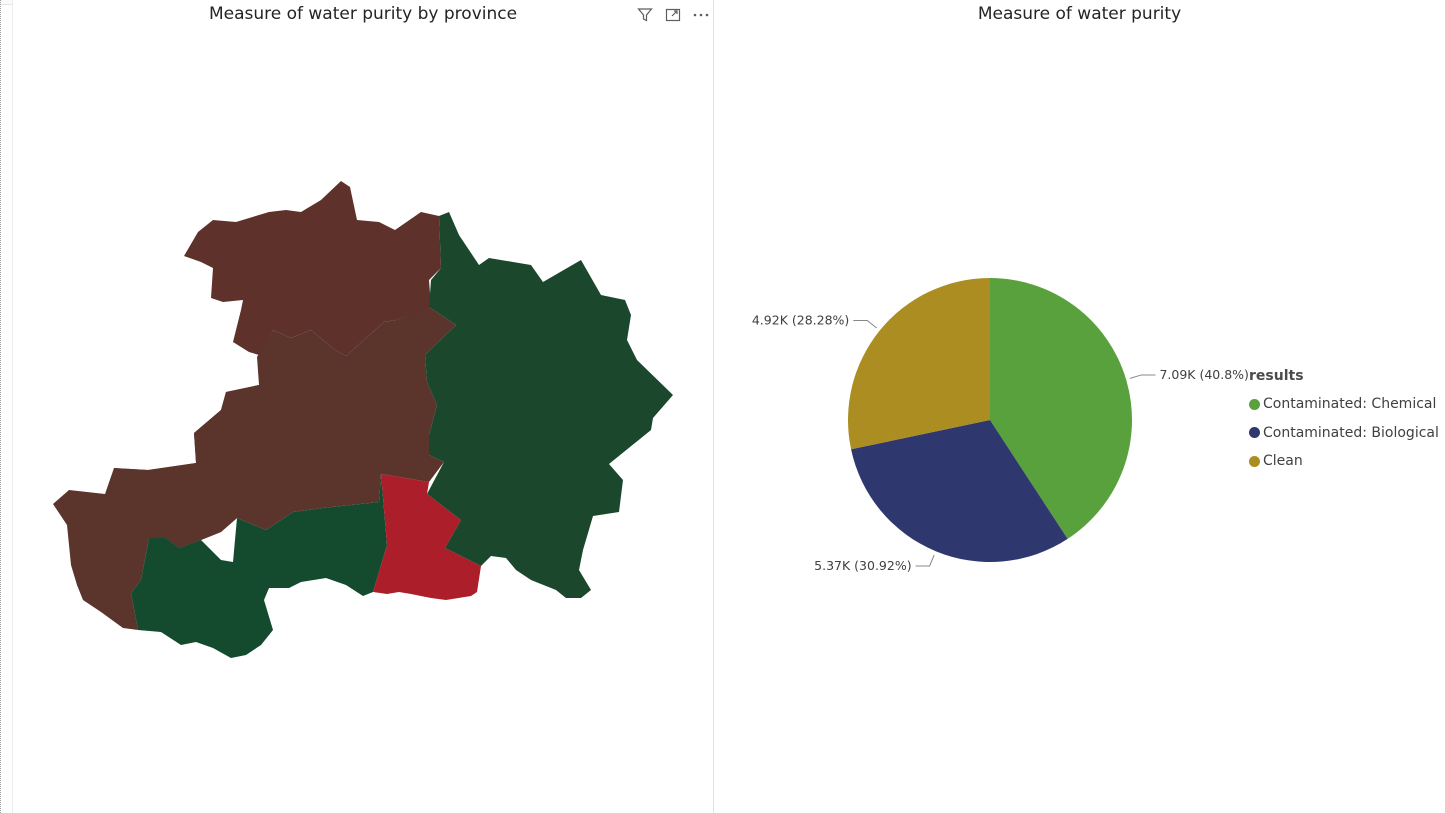  What do you see at coordinates (1350, 404) in the screenshot?
I see `legend-label: Contaminated: Chemical` at bounding box center [1350, 404].